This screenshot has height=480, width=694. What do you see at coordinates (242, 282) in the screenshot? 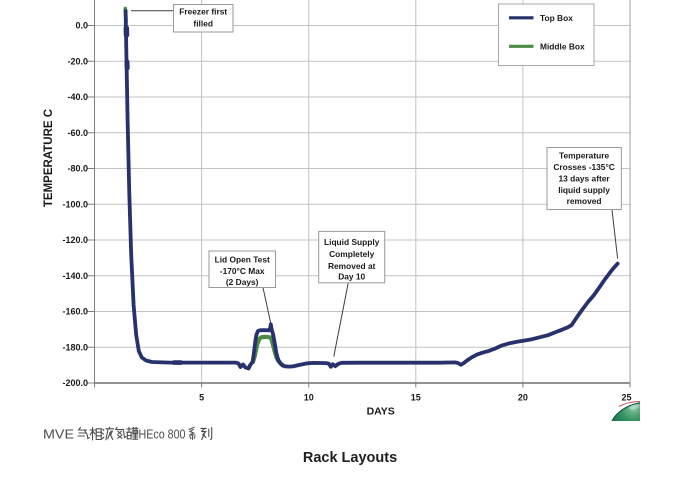
I see `svg-text: (2 Days)` at bounding box center [242, 282].